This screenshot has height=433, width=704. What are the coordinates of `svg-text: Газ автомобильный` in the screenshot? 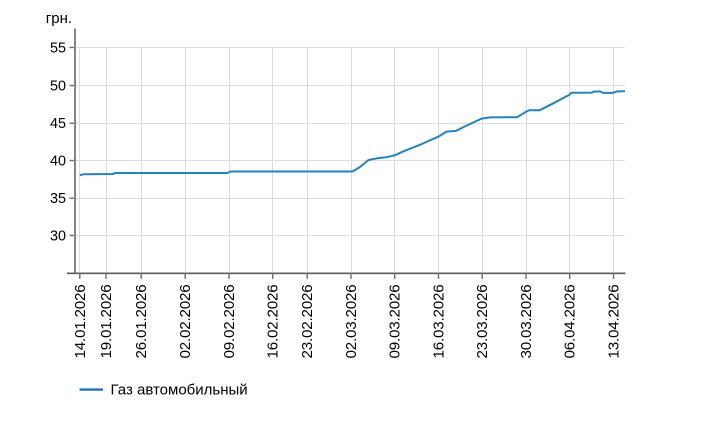 It's located at (179, 389).